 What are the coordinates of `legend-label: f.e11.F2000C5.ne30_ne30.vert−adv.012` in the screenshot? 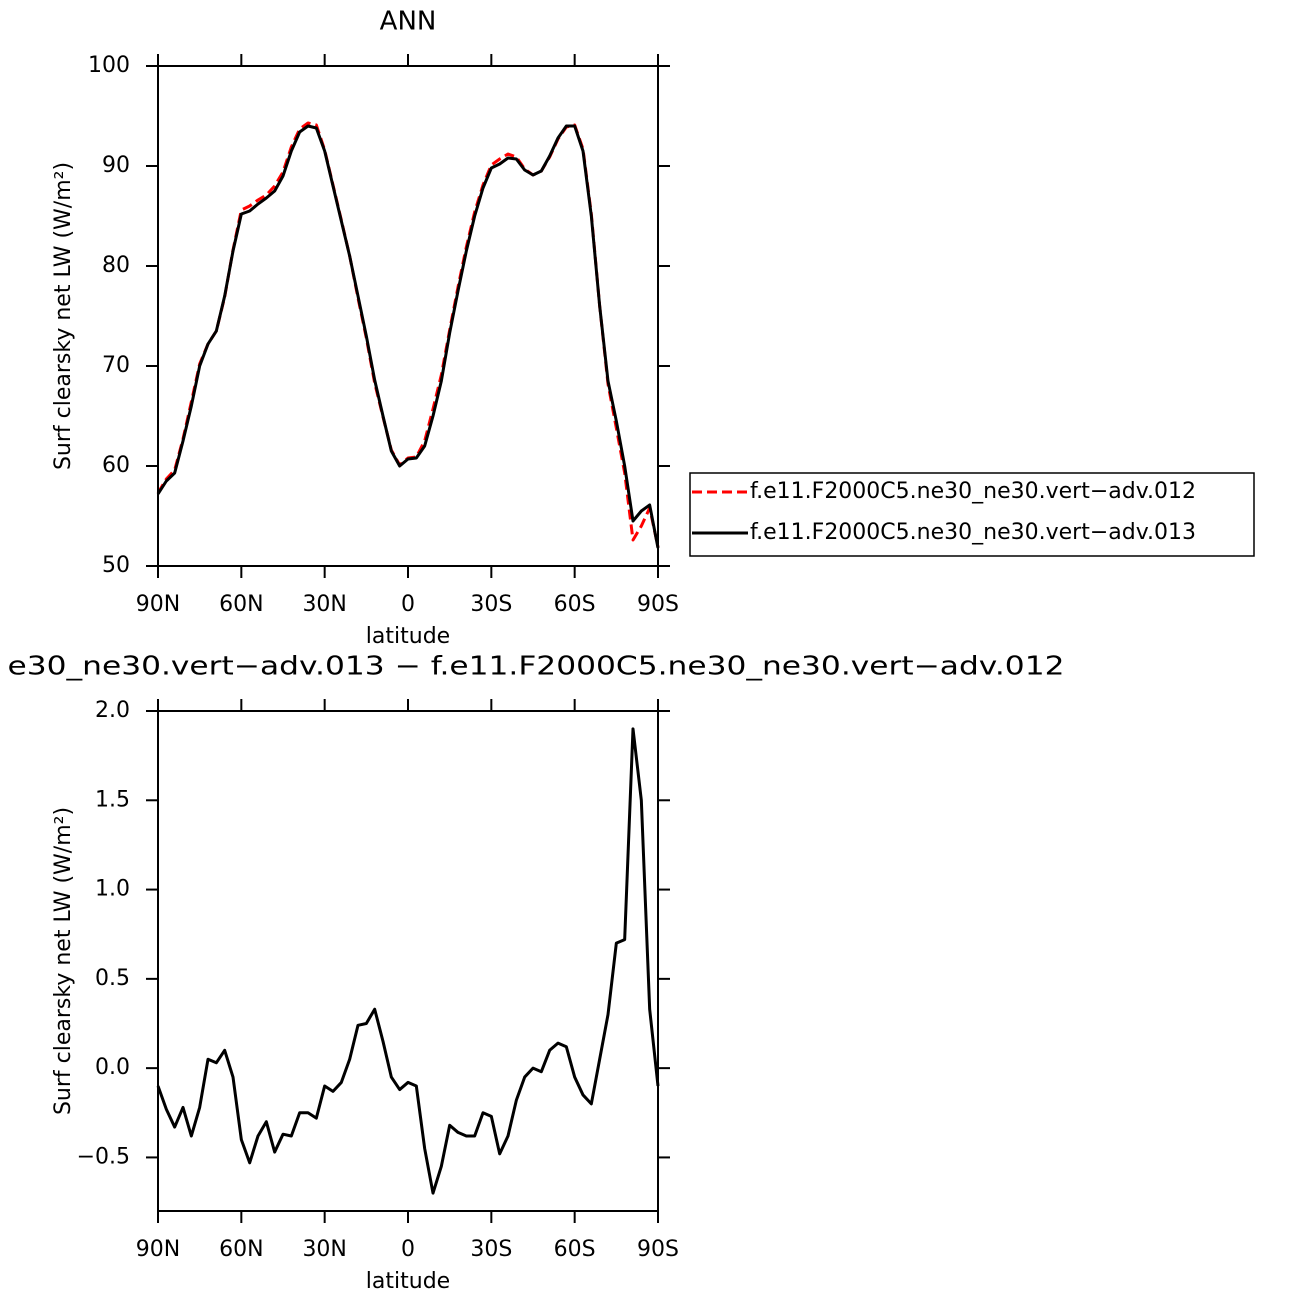 It's located at (973, 491).